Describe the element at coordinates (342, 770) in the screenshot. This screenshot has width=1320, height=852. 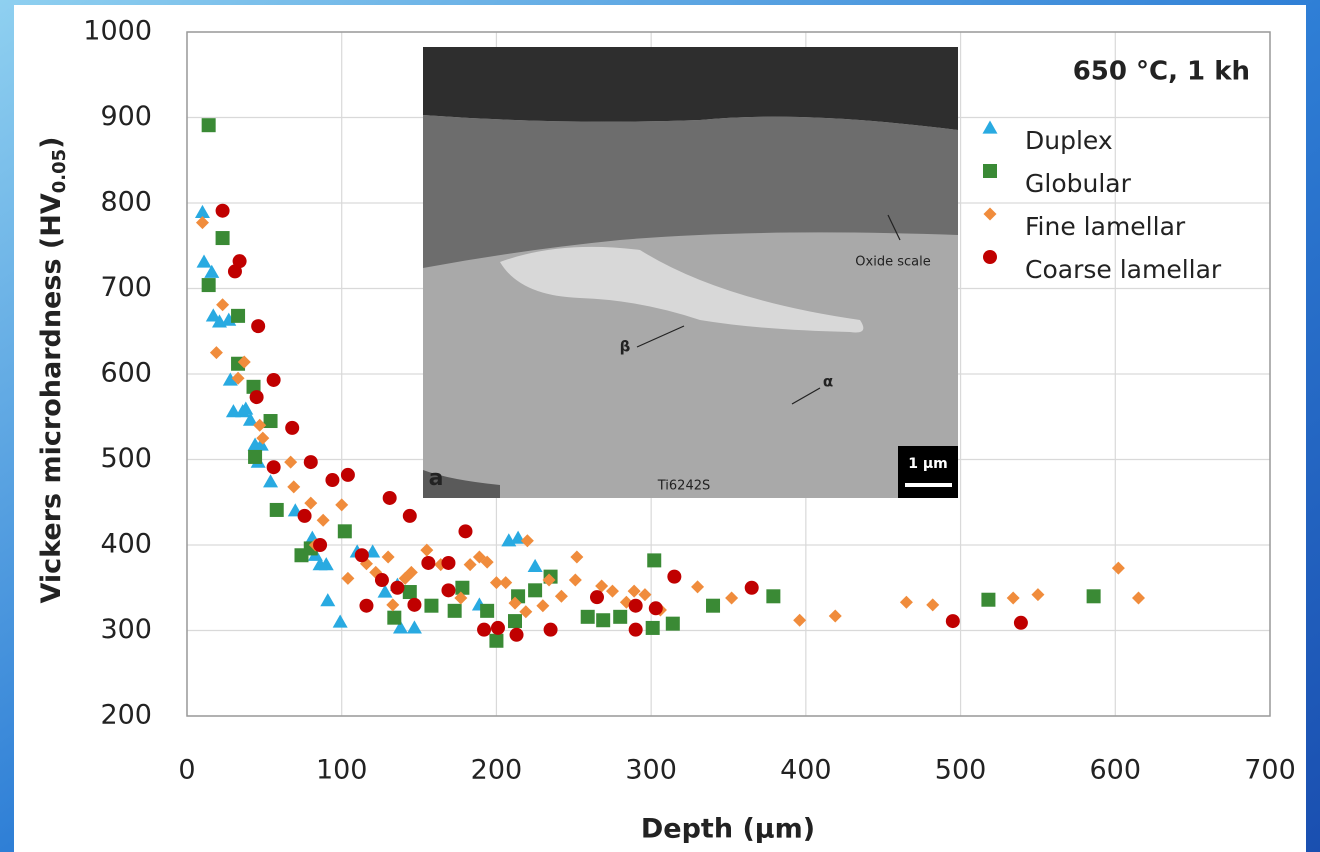
I see `x-tick-label: 100` at that location.